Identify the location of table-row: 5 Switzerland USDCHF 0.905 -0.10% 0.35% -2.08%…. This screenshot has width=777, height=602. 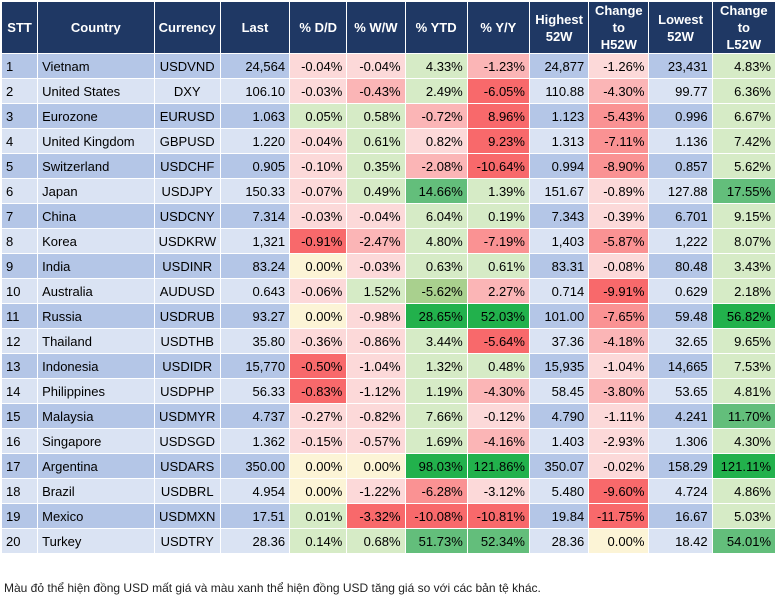
(388, 166).